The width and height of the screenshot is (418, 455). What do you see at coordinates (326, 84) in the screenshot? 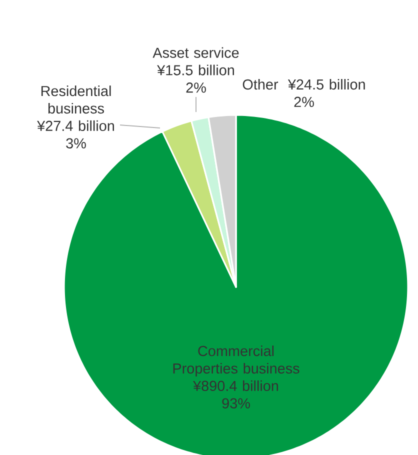
I see `data-label: ¥24.5 billion` at bounding box center [326, 84].